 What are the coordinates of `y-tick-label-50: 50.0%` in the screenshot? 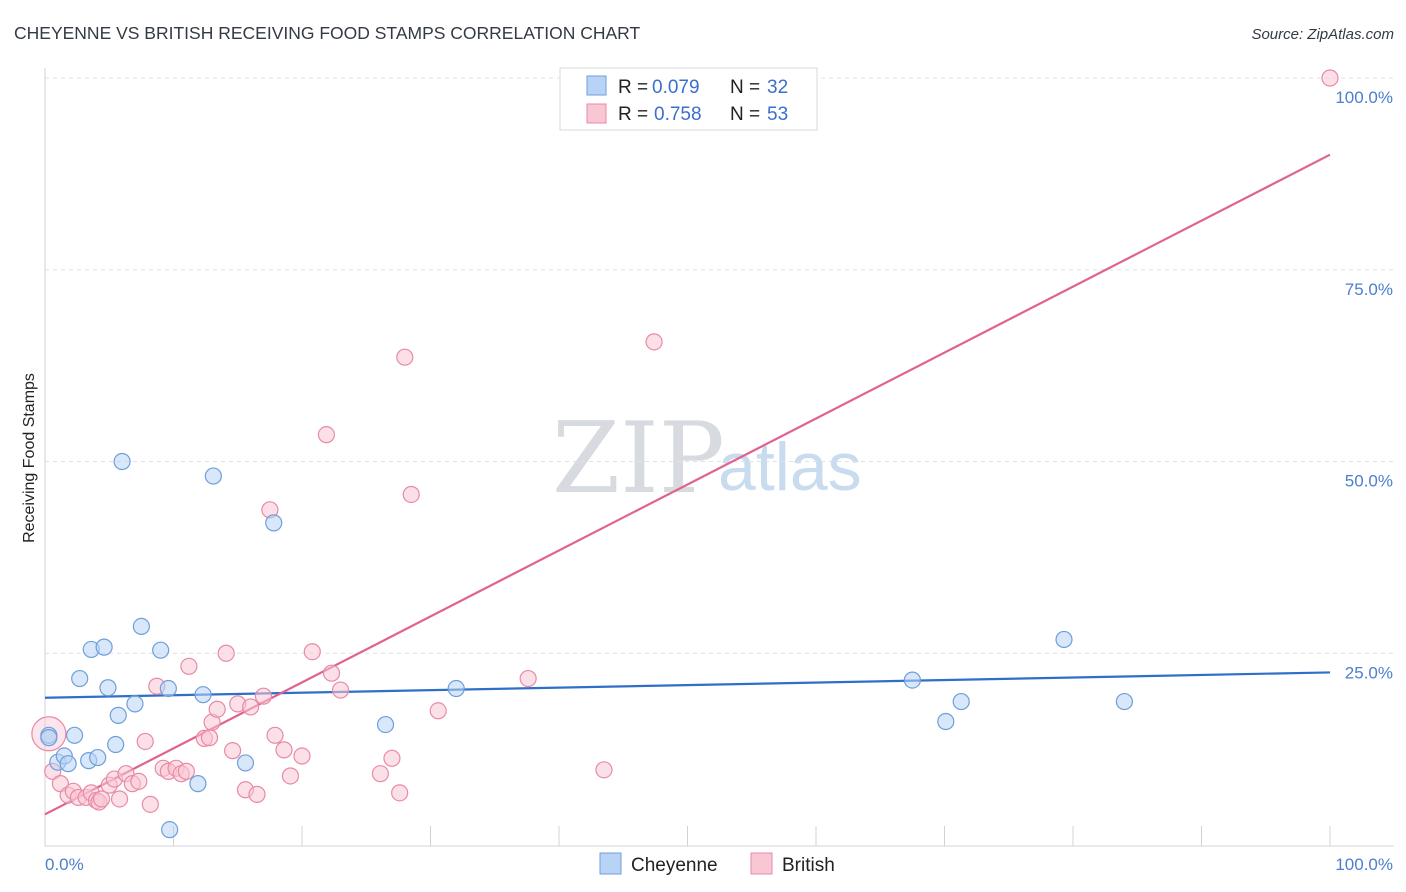 It's located at (1369, 481).